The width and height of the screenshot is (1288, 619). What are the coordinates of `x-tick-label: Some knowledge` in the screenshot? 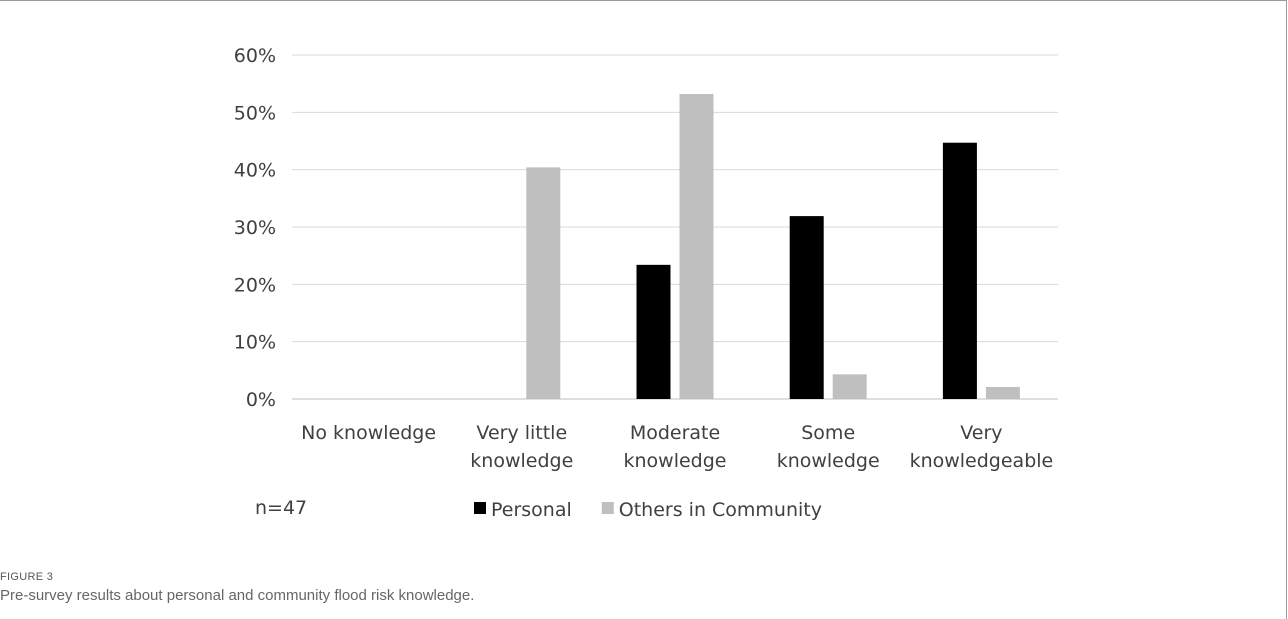 It's located at (828, 447).